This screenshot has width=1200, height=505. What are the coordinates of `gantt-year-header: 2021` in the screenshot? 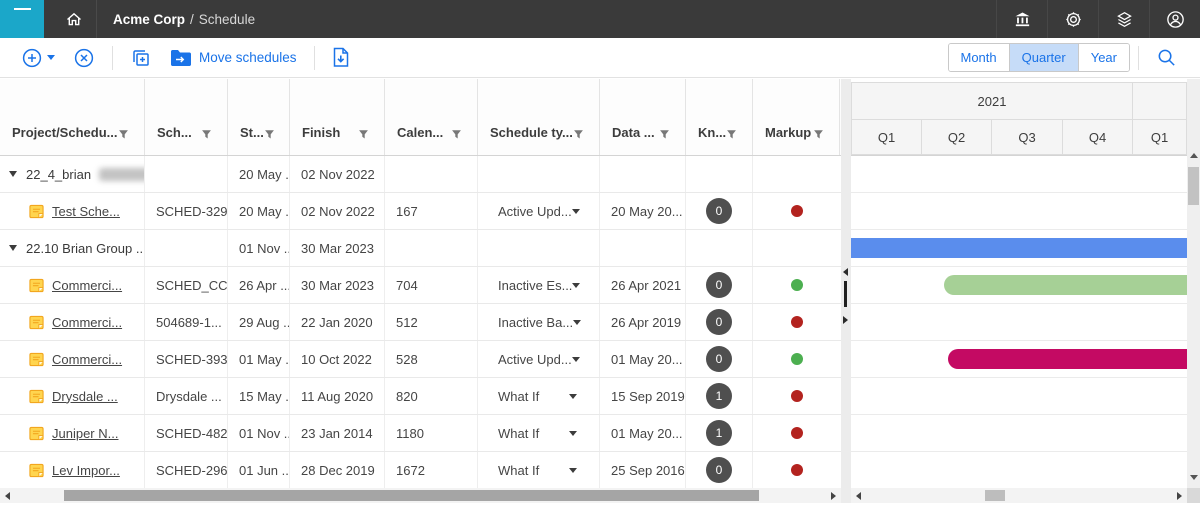 It's located at (992, 100).